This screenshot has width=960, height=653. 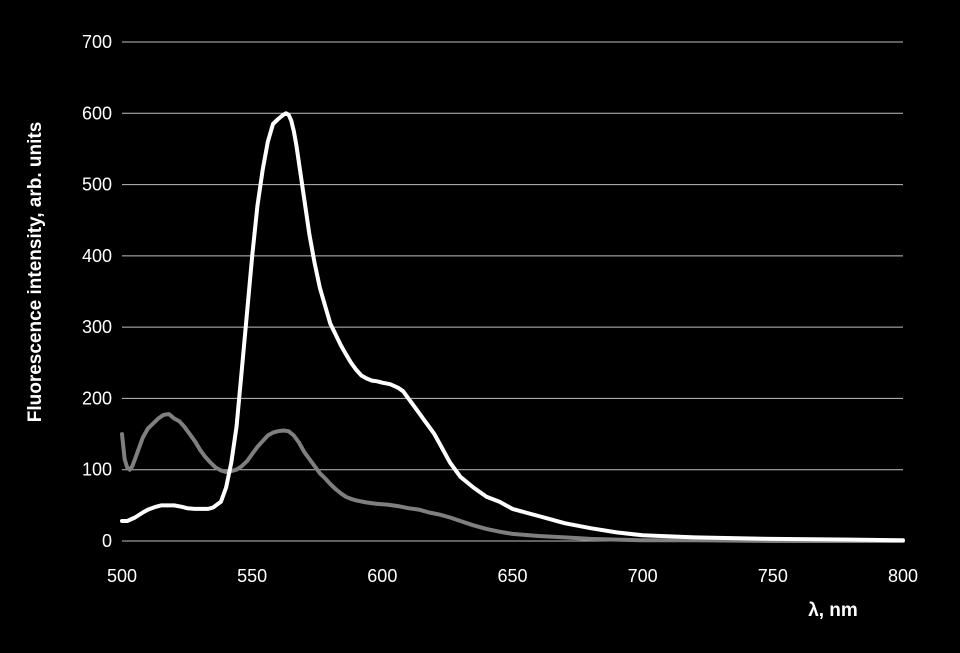 I want to click on y-tick-label: 100, so click(x=97, y=470).